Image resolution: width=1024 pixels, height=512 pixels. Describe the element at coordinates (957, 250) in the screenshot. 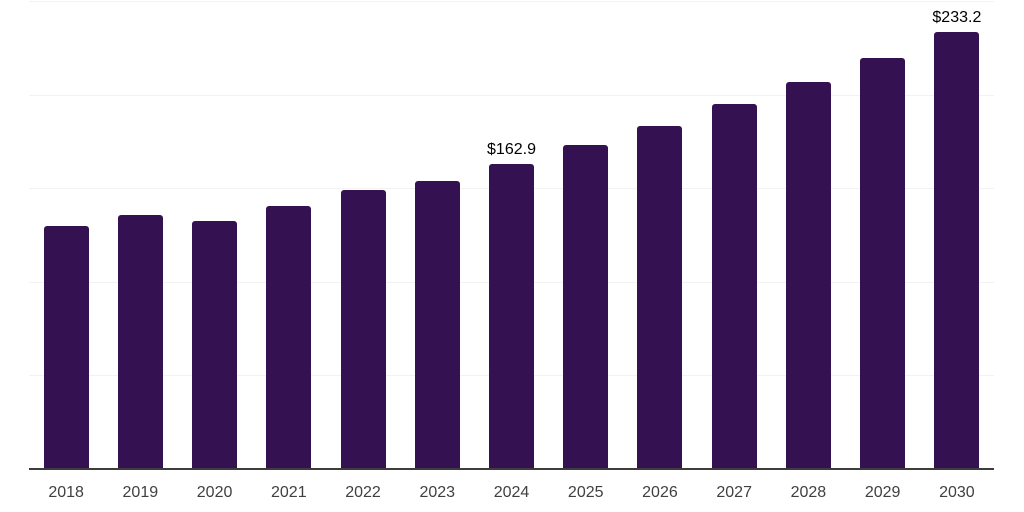

I see `bar-2030` at that location.